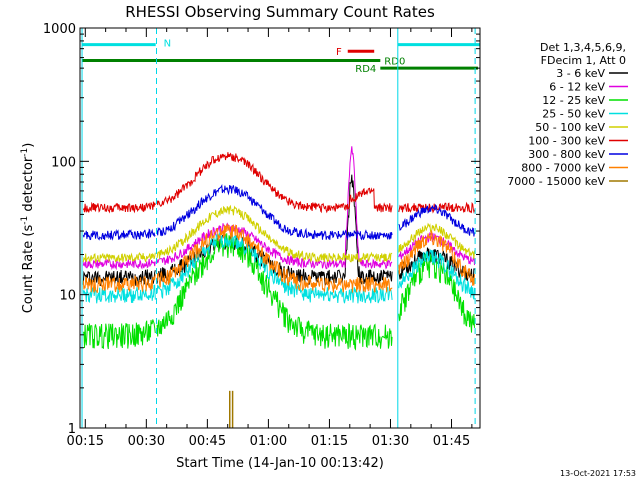 The width and height of the screenshot is (640, 480). I want to click on y-label-sup-1: -1, so click(25, 220).